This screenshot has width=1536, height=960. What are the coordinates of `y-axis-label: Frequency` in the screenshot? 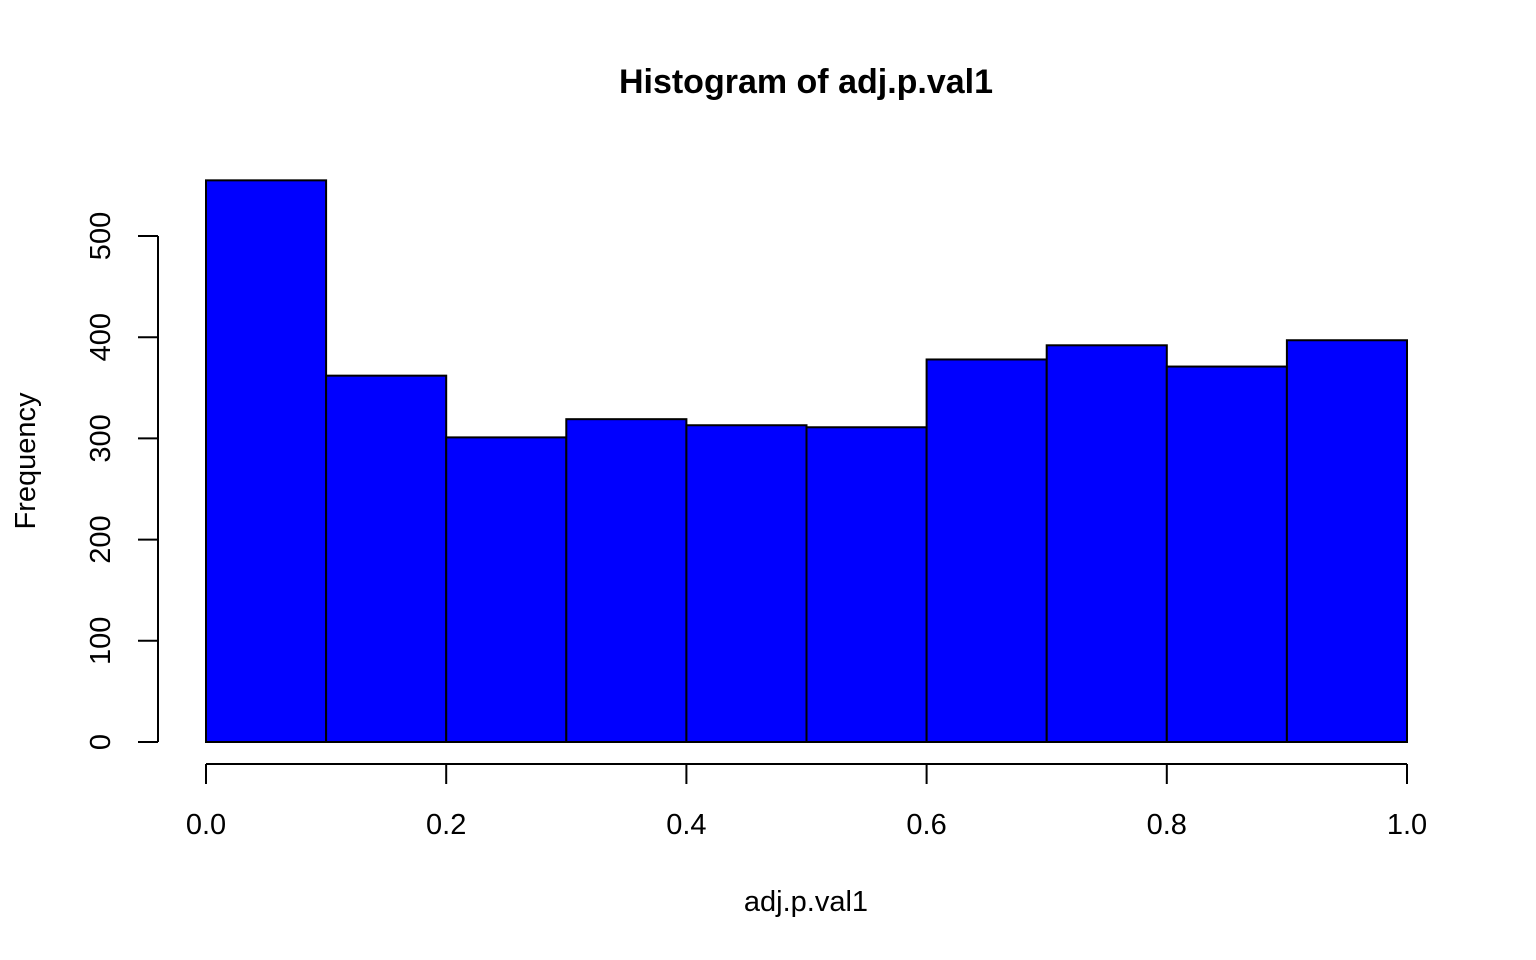 It's located at (26, 461).